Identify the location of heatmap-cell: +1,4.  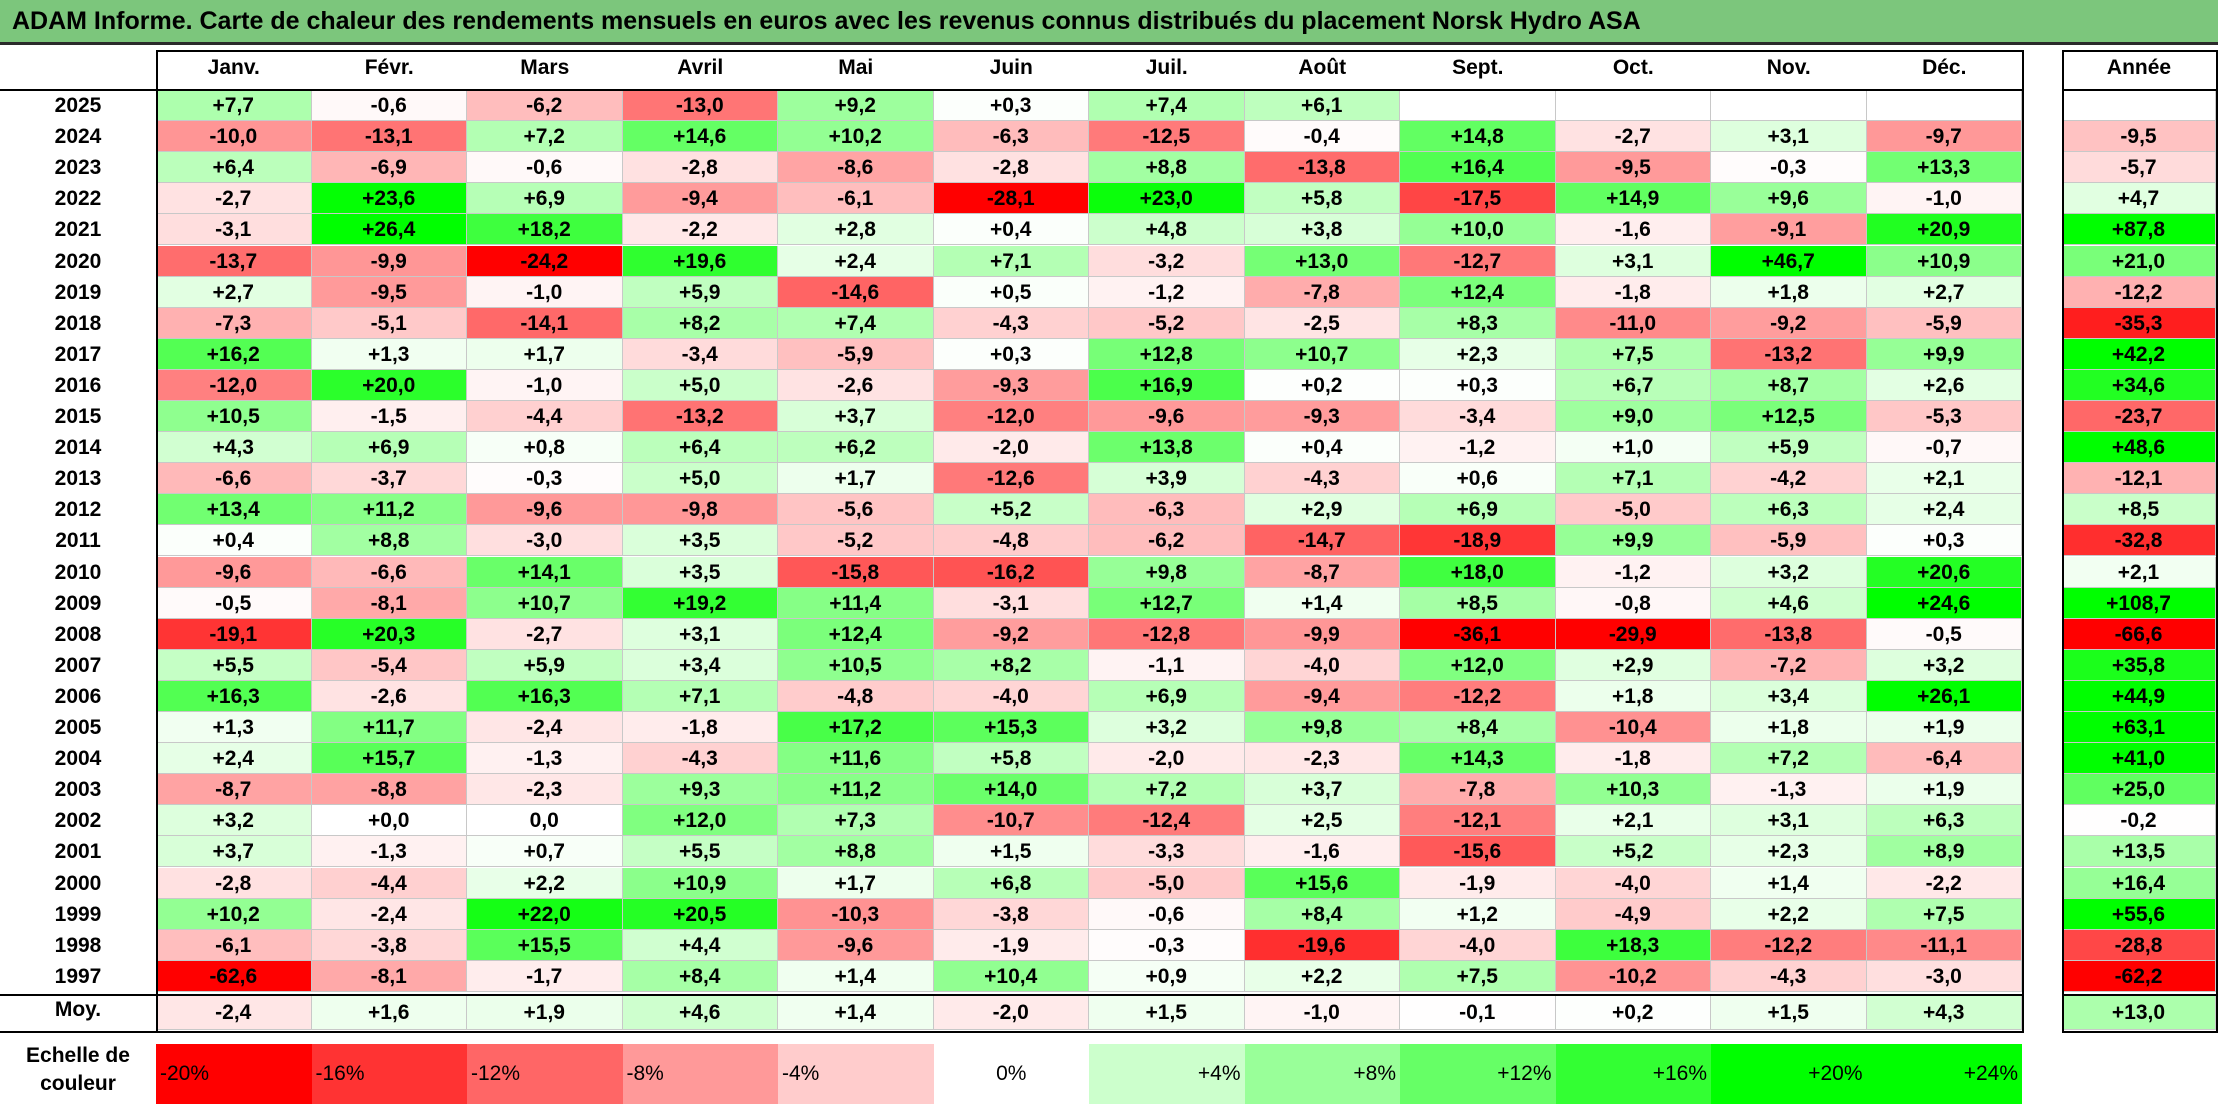
(1789, 883).